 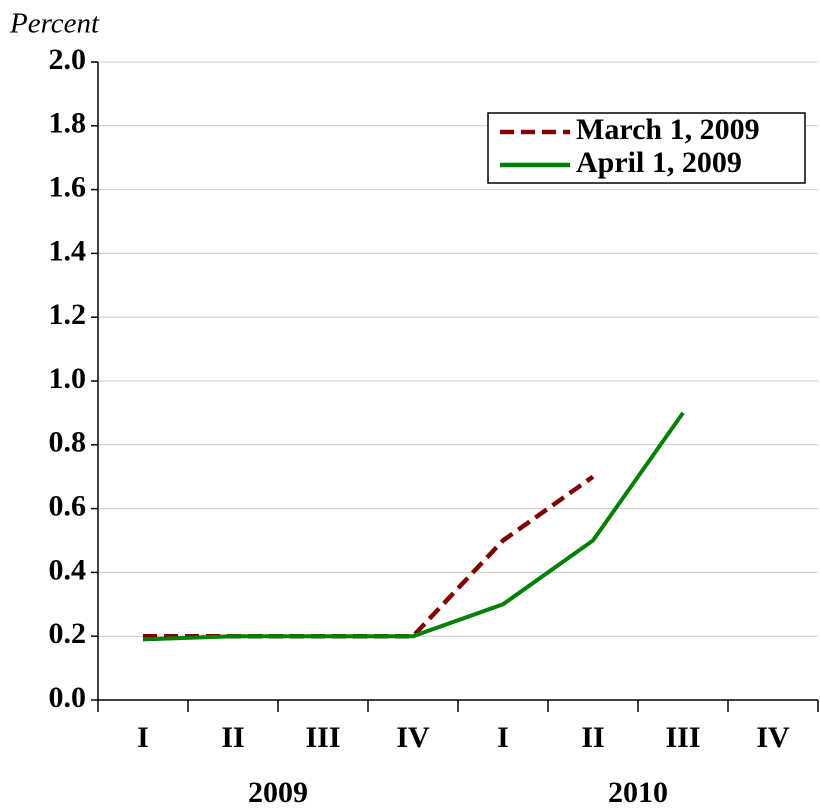 What do you see at coordinates (668, 129) in the screenshot?
I see `legend-label: March 1, 2009` at bounding box center [668, 129].